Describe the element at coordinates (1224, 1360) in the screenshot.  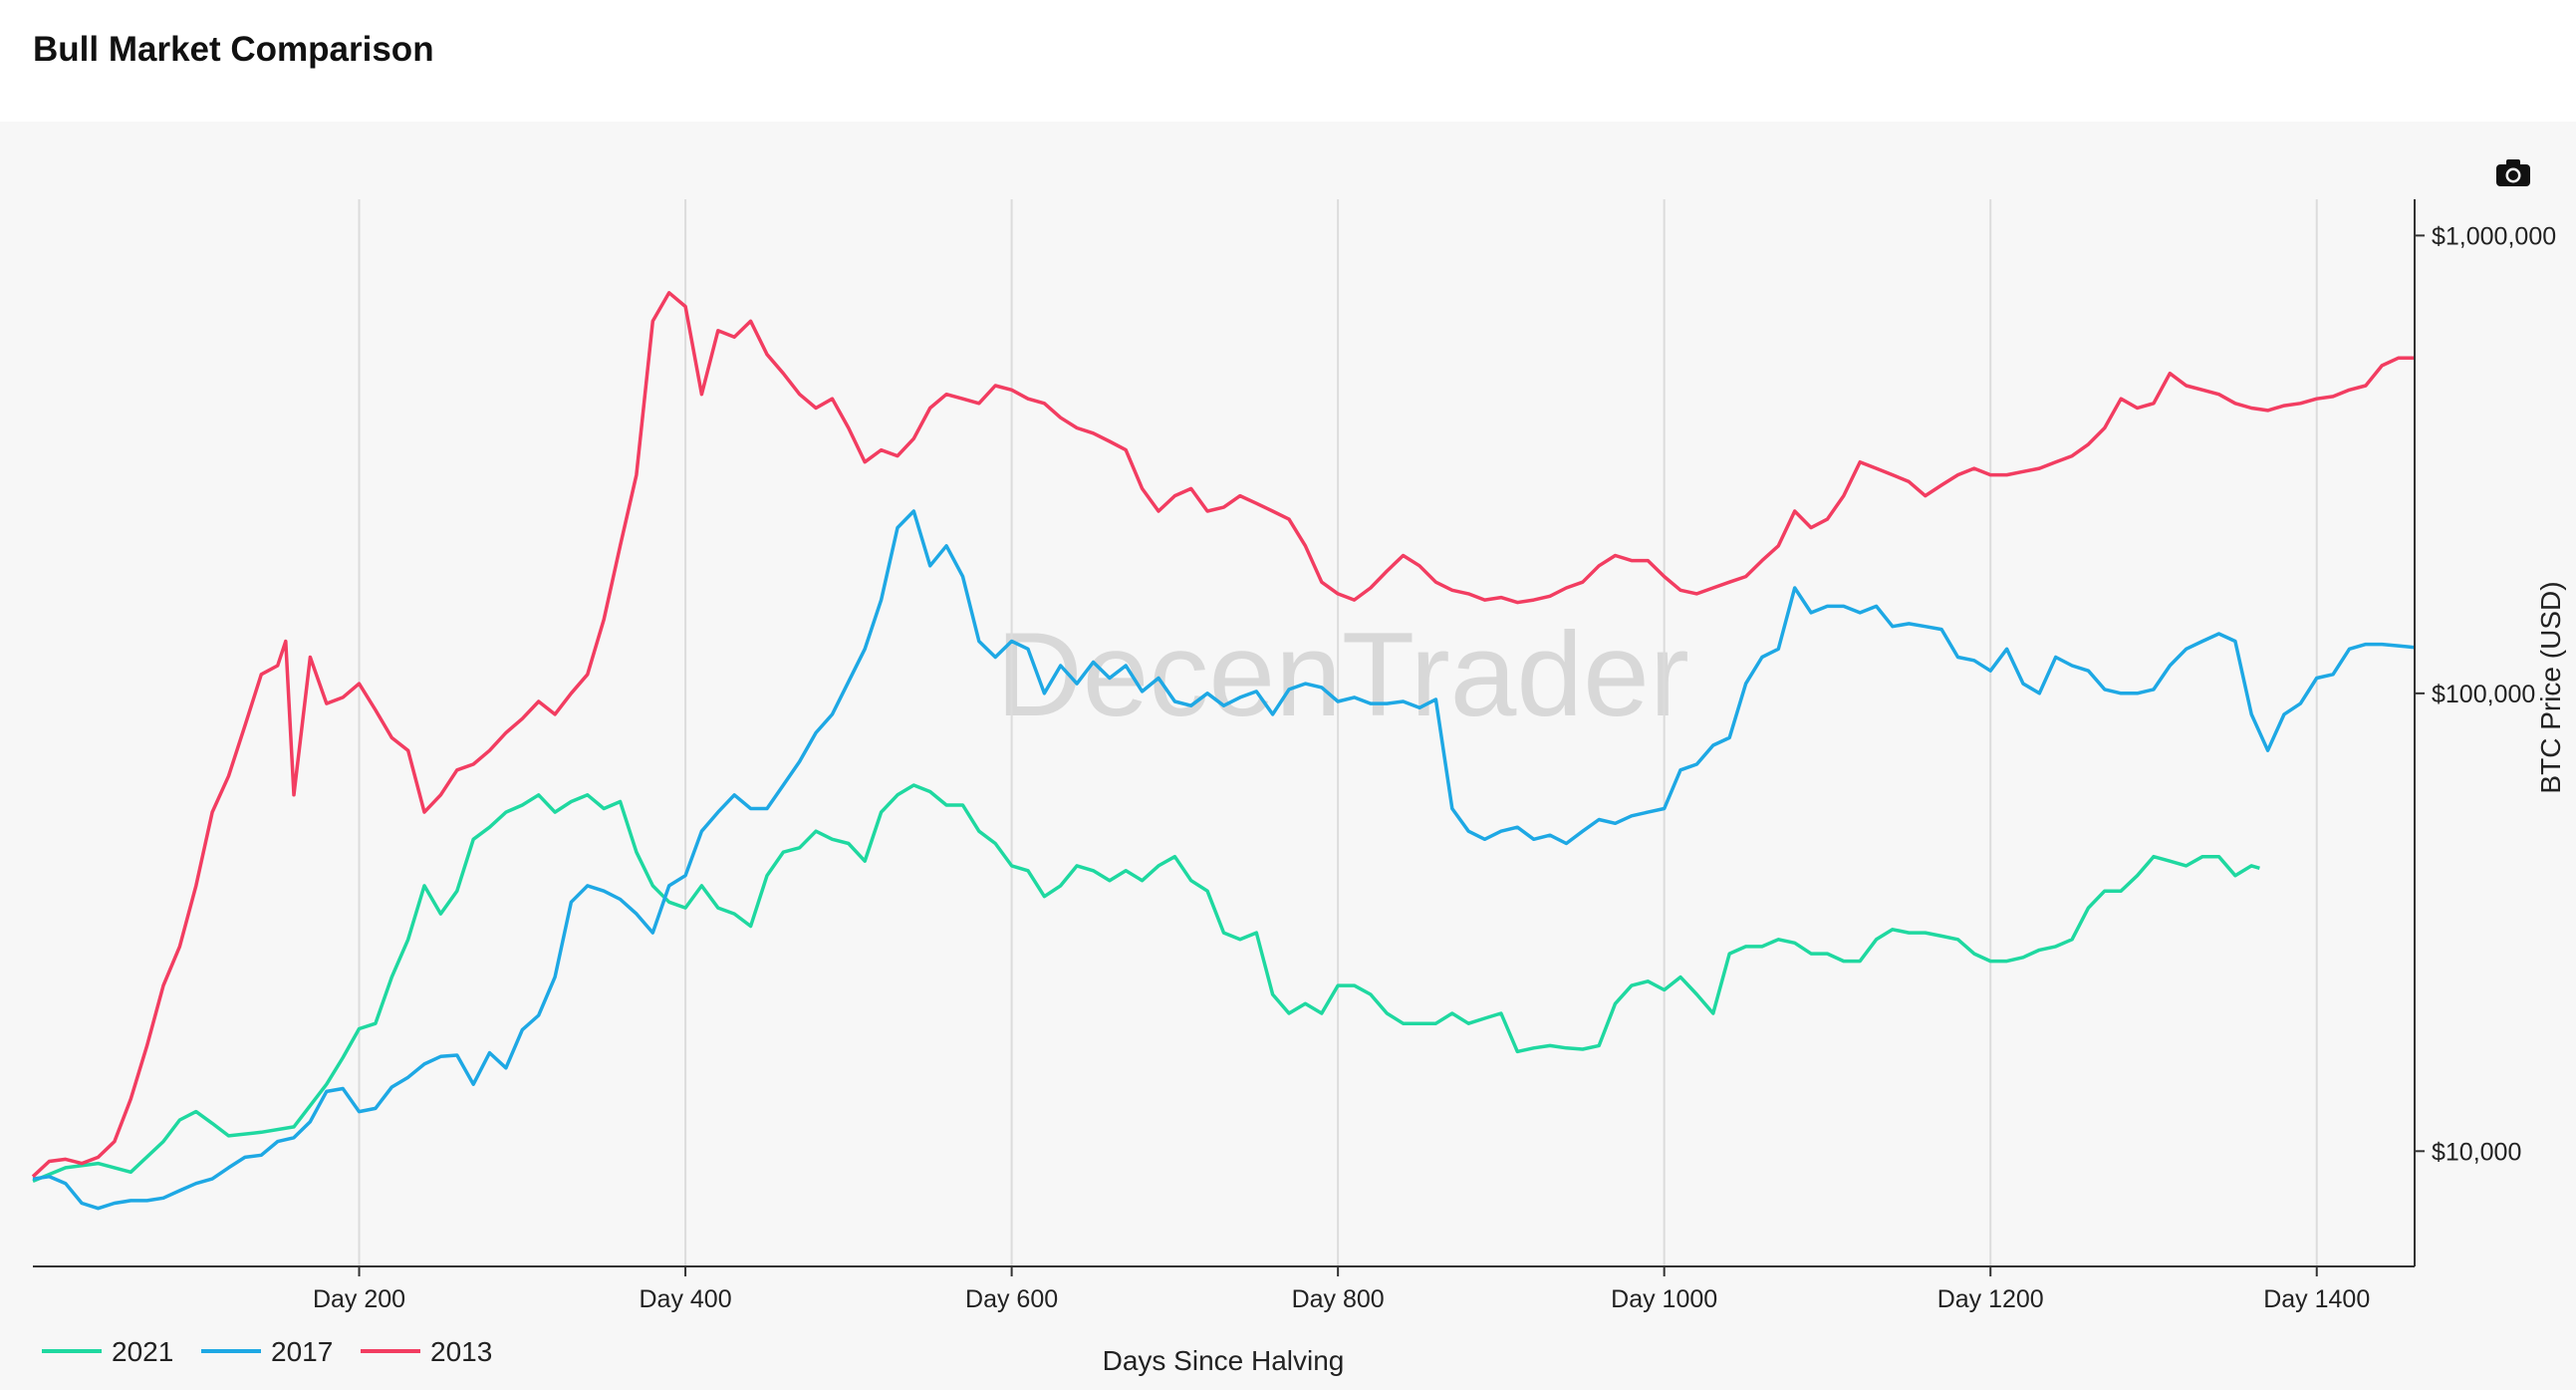
I see `x-axis-title: Days Since Halving` at that location.